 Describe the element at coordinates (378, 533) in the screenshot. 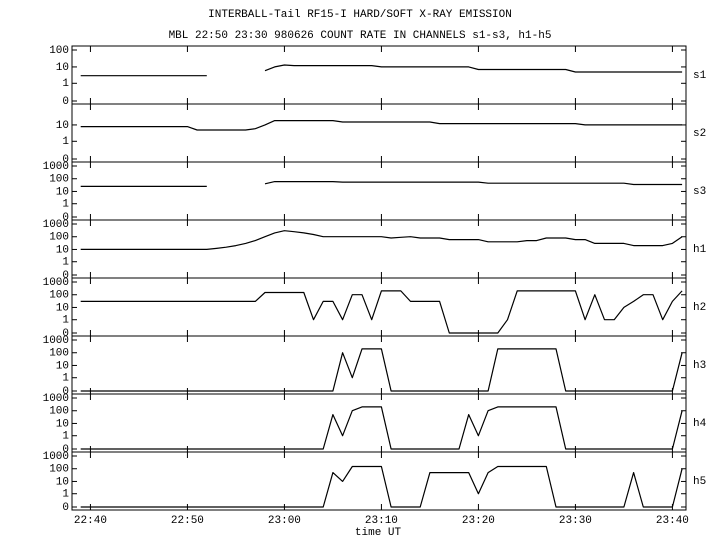

I see `x-axis-label: time UT` at that location.